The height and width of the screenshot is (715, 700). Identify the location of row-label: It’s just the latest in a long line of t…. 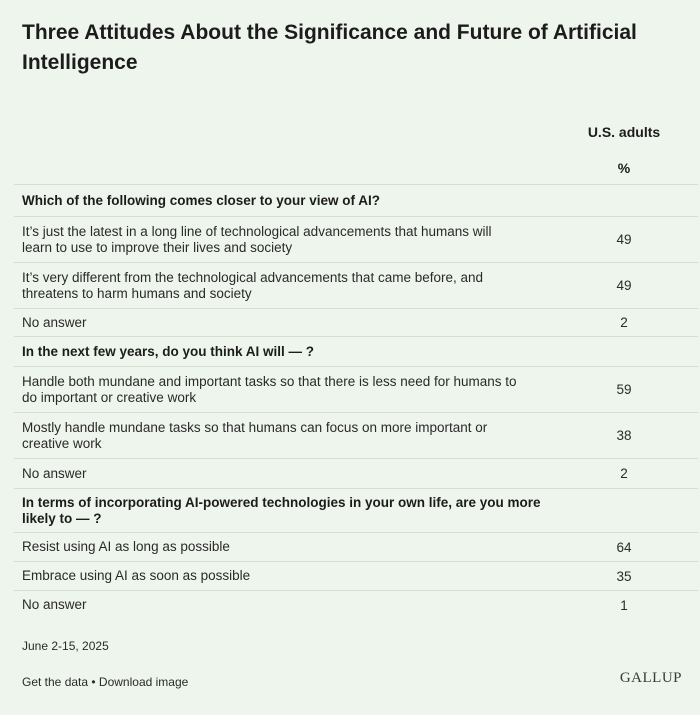
(257, 239).